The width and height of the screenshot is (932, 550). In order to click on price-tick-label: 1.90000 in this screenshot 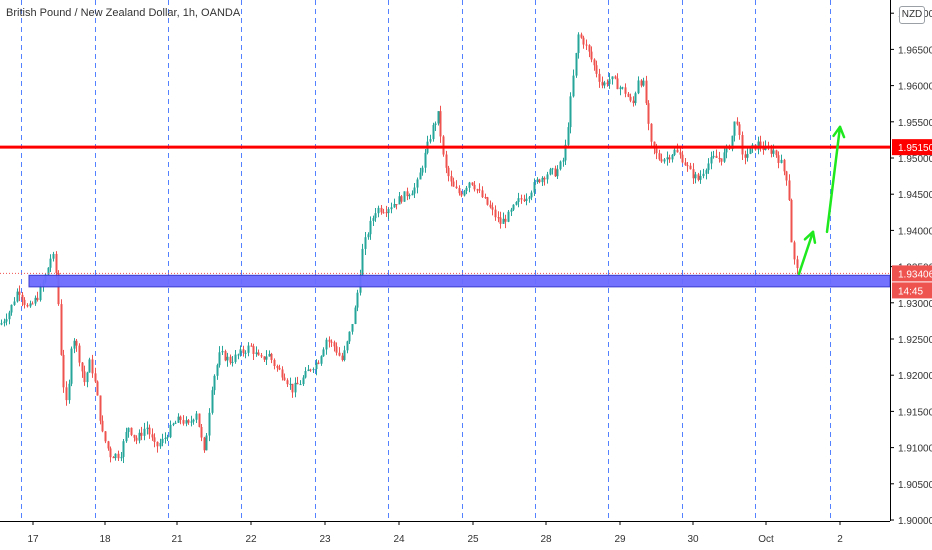, I will do `click(915, 521)`.